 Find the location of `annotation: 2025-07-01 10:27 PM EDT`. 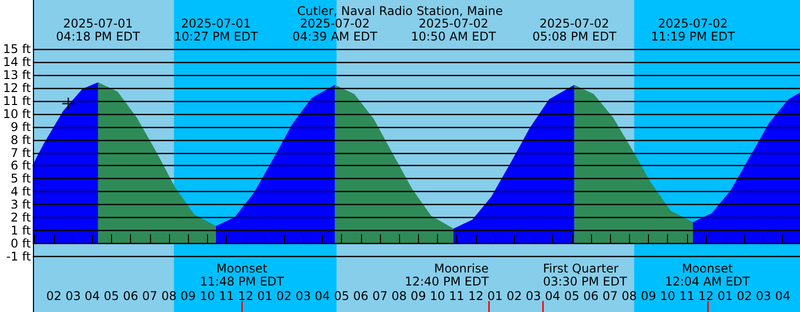

annotation: 2025-07-01 10:27 PM EDT is located at coordinates (216, 30).